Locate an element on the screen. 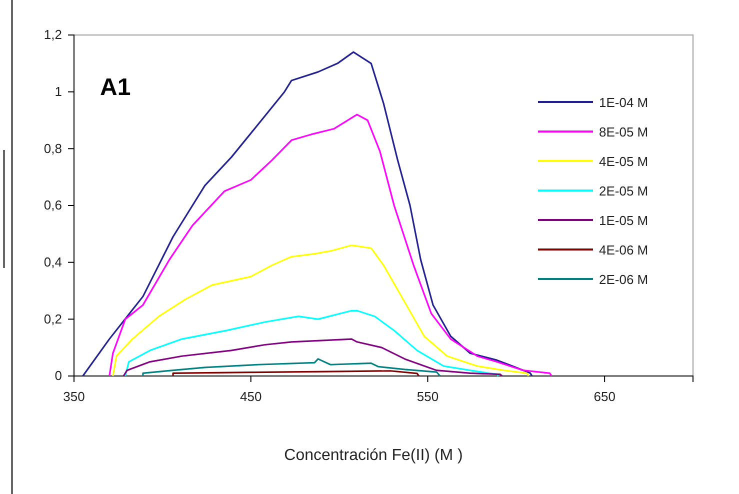  y-tick-label: 0,6 is located at coordinates (53, 205).